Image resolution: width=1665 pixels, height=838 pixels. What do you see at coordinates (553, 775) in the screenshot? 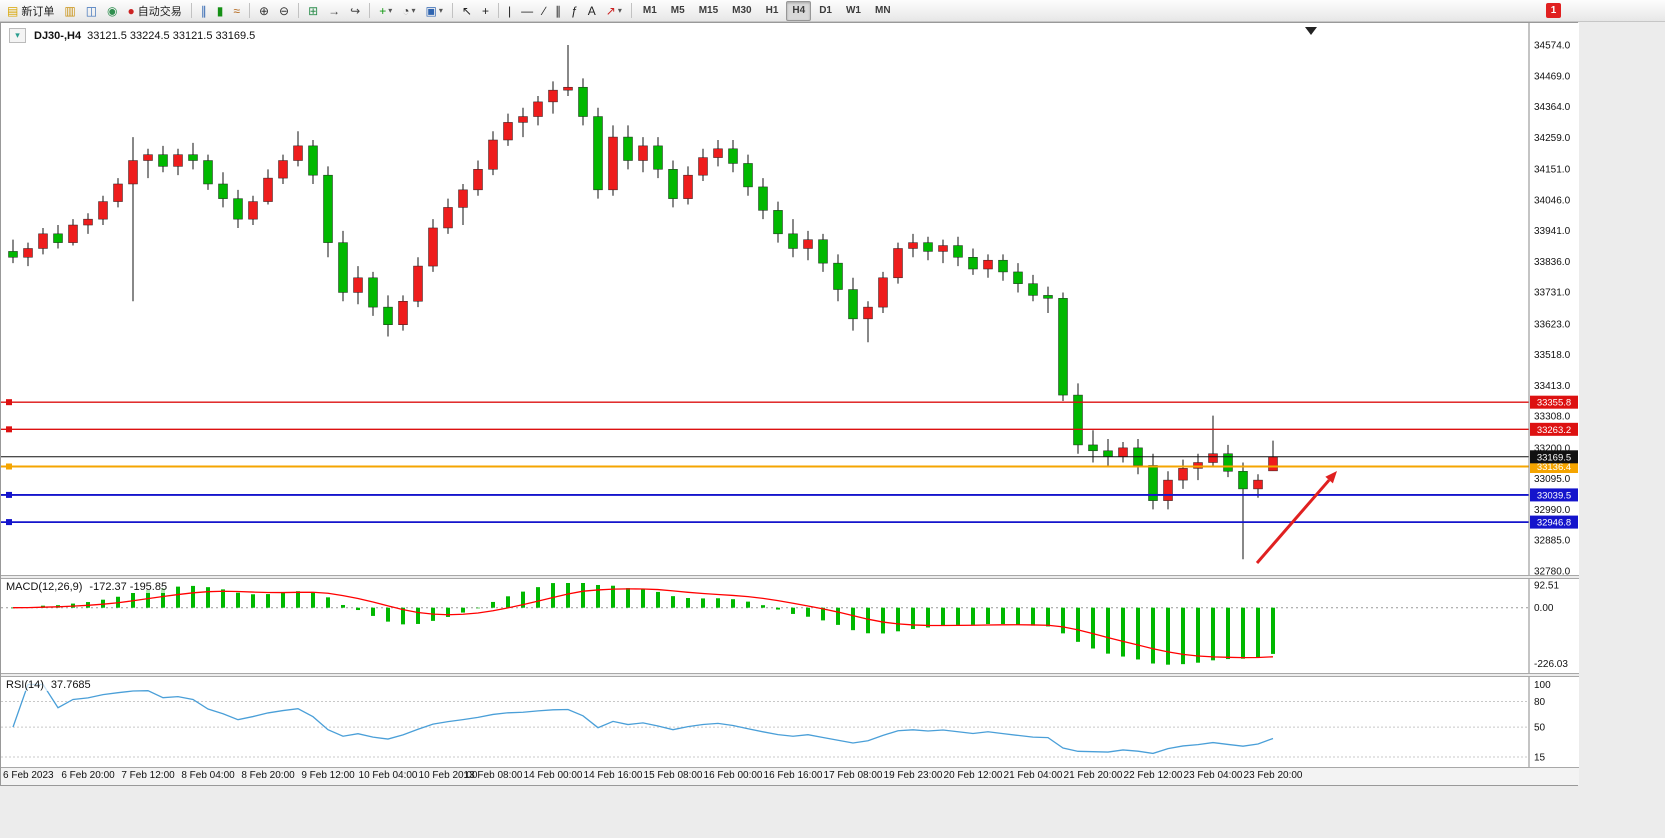
I see `time-axis-label: 14 Feb 00:00` at bounding box center [553, 775].